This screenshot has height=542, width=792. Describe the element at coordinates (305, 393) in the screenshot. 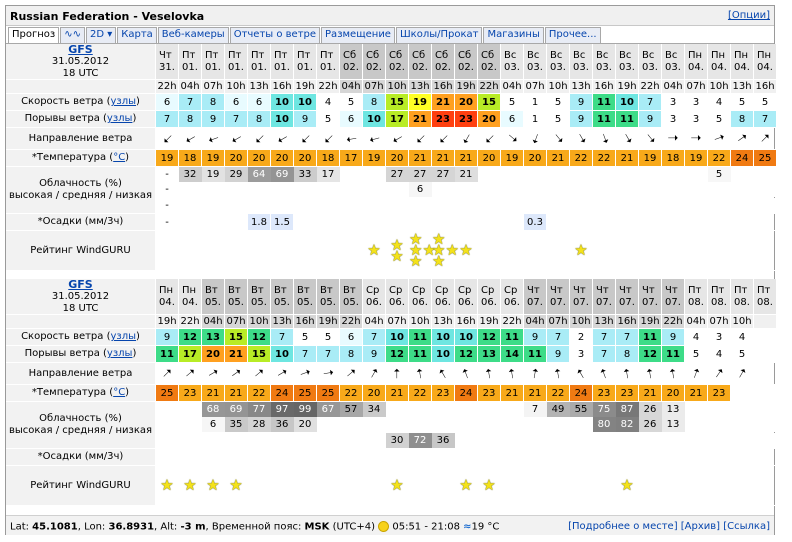

I see `temperature-cell: 25` at that location.